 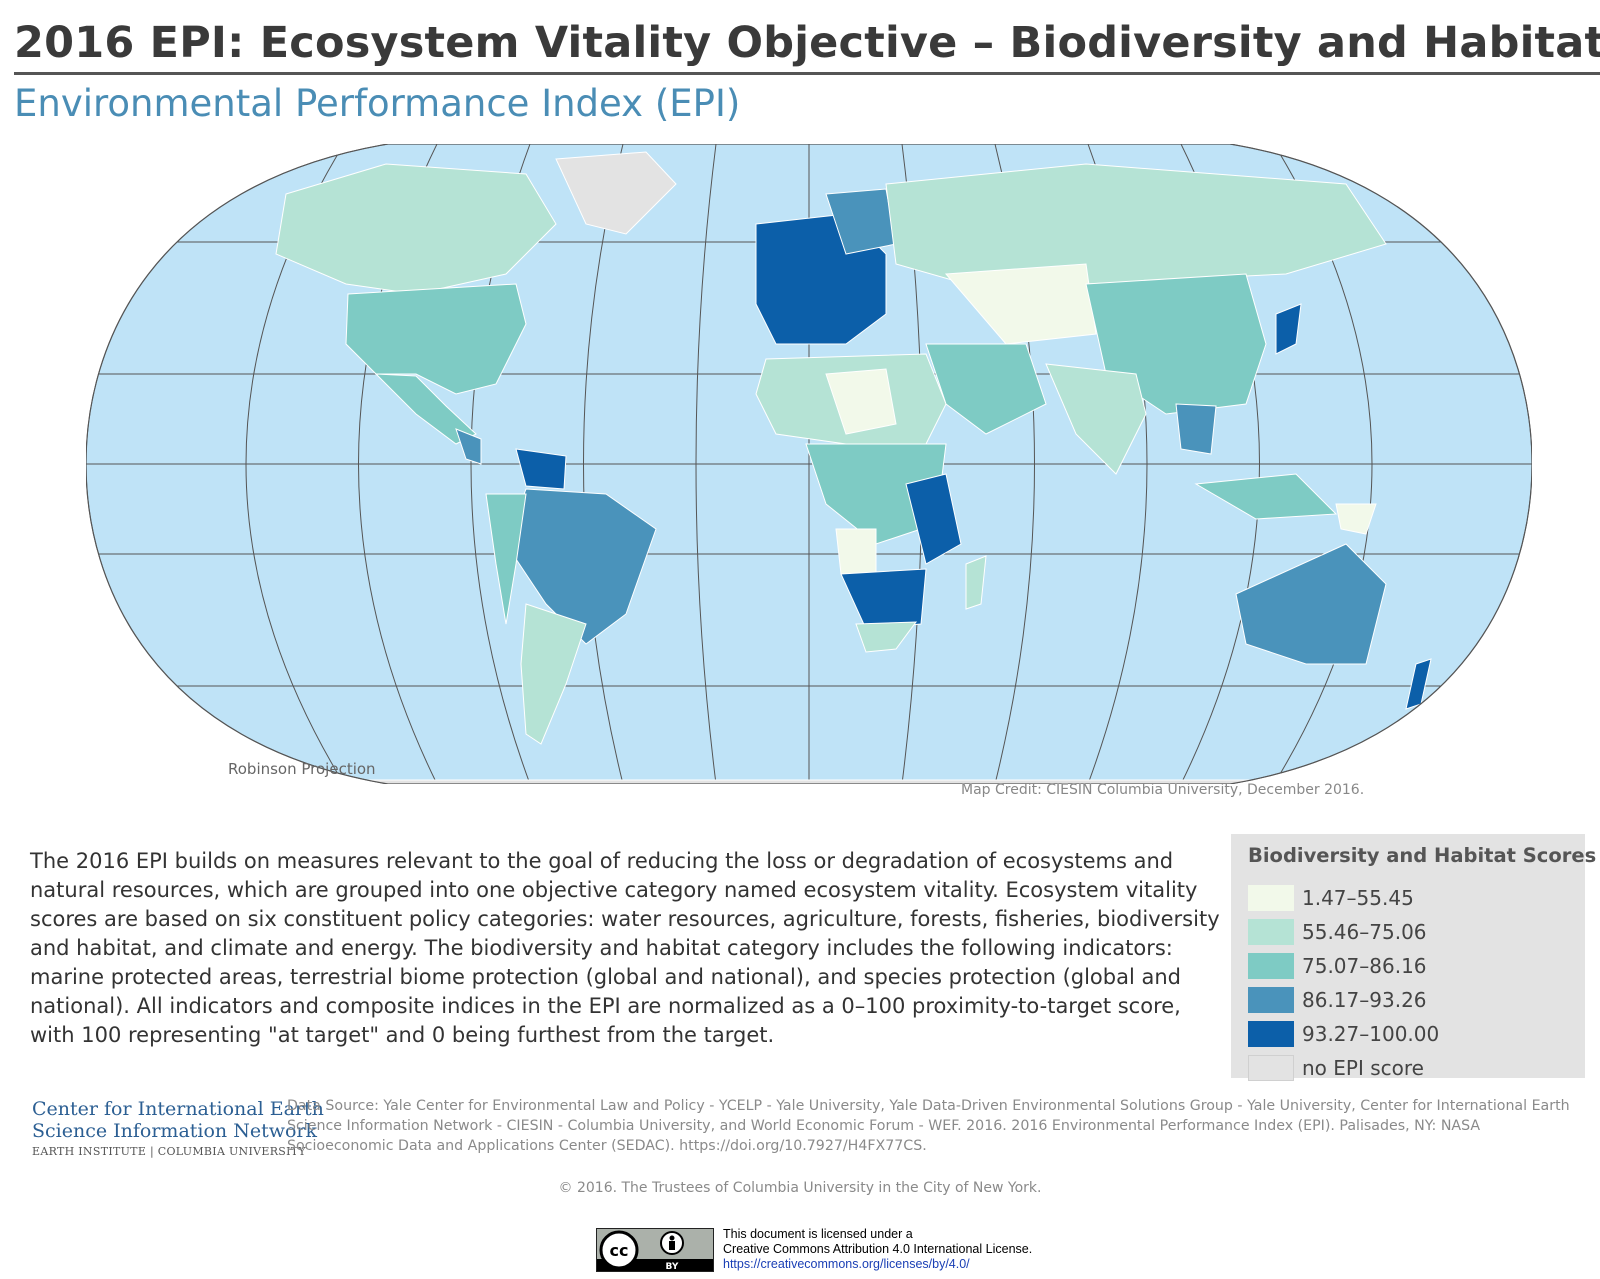 What do you see at coordinates (861, 401) in the screenshot?
I see `sahel` at bounding box center [861, 401].